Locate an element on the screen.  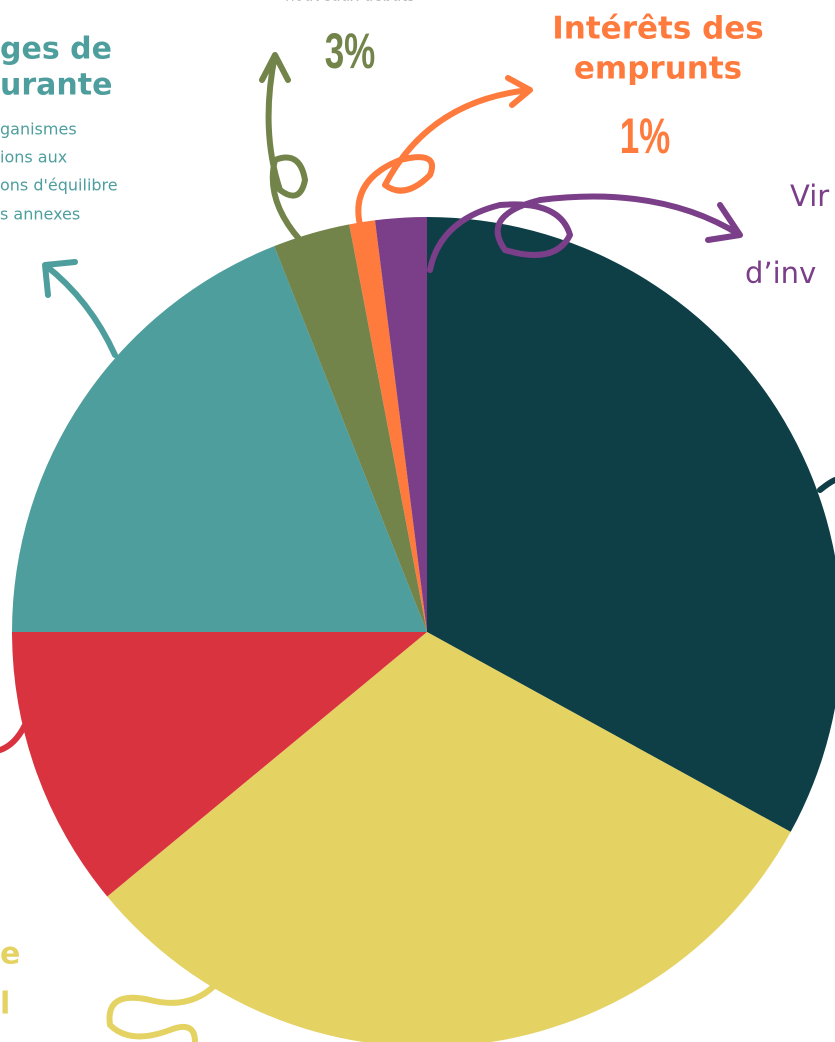
annotation: d’inv is located at coordinates (780, 273).